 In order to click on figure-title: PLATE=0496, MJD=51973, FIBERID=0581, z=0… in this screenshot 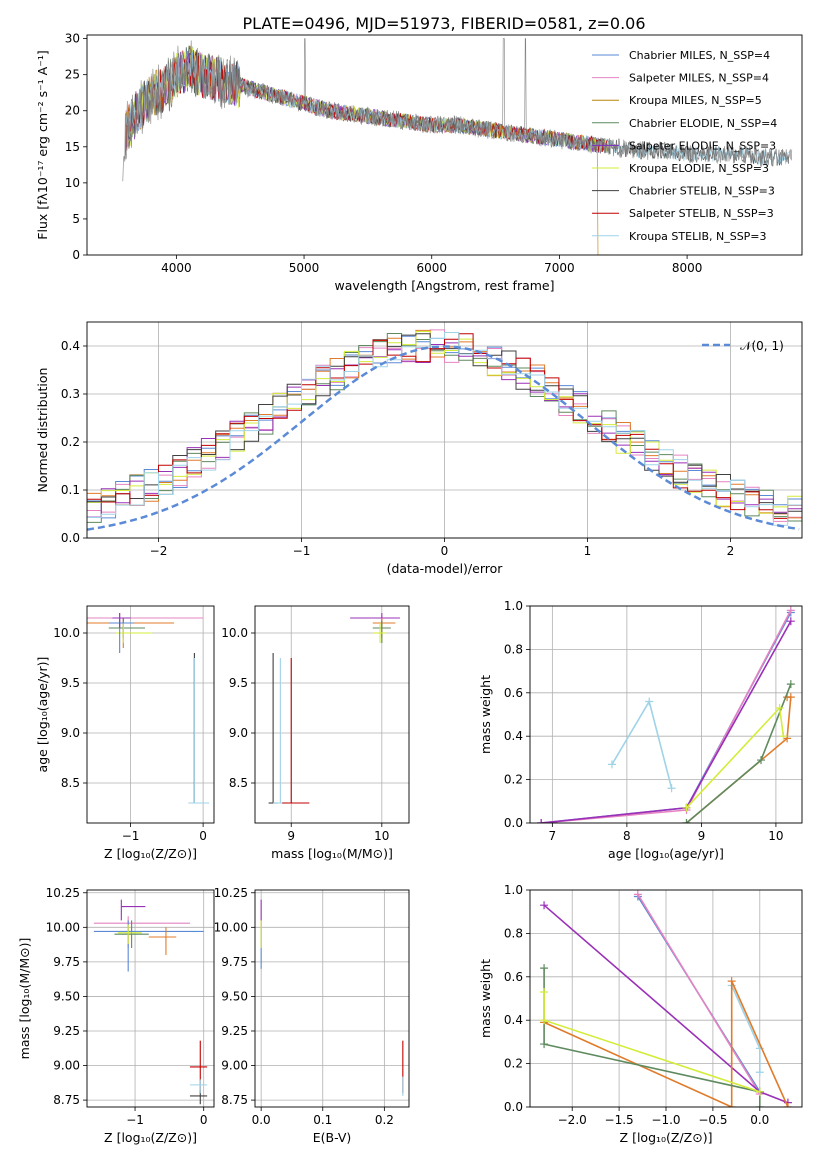, I will do `click(443, 23)`.